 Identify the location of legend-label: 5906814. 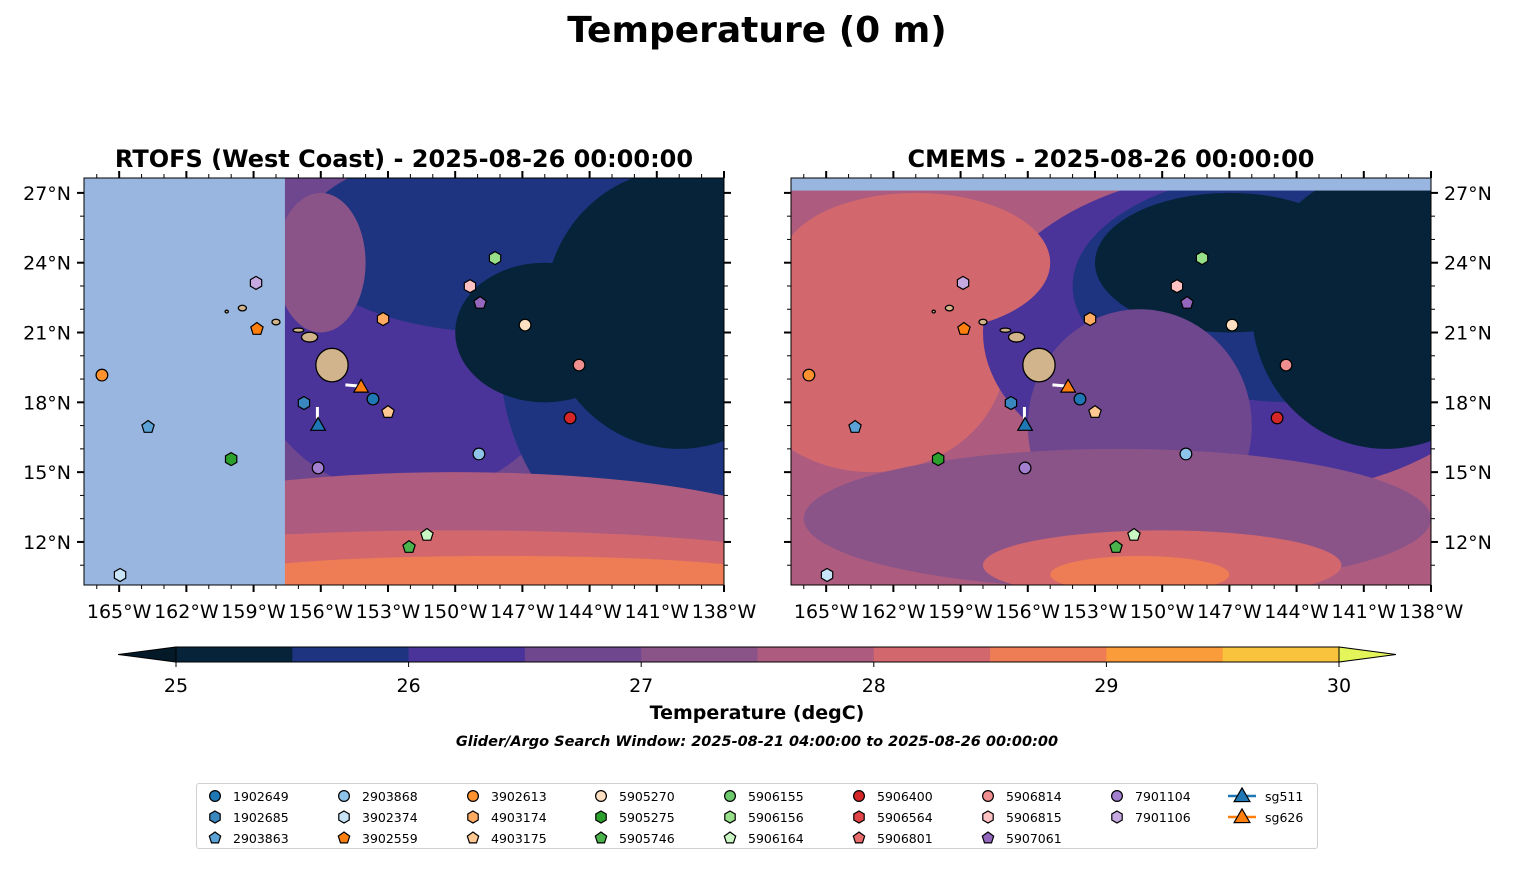
(1034, 796).